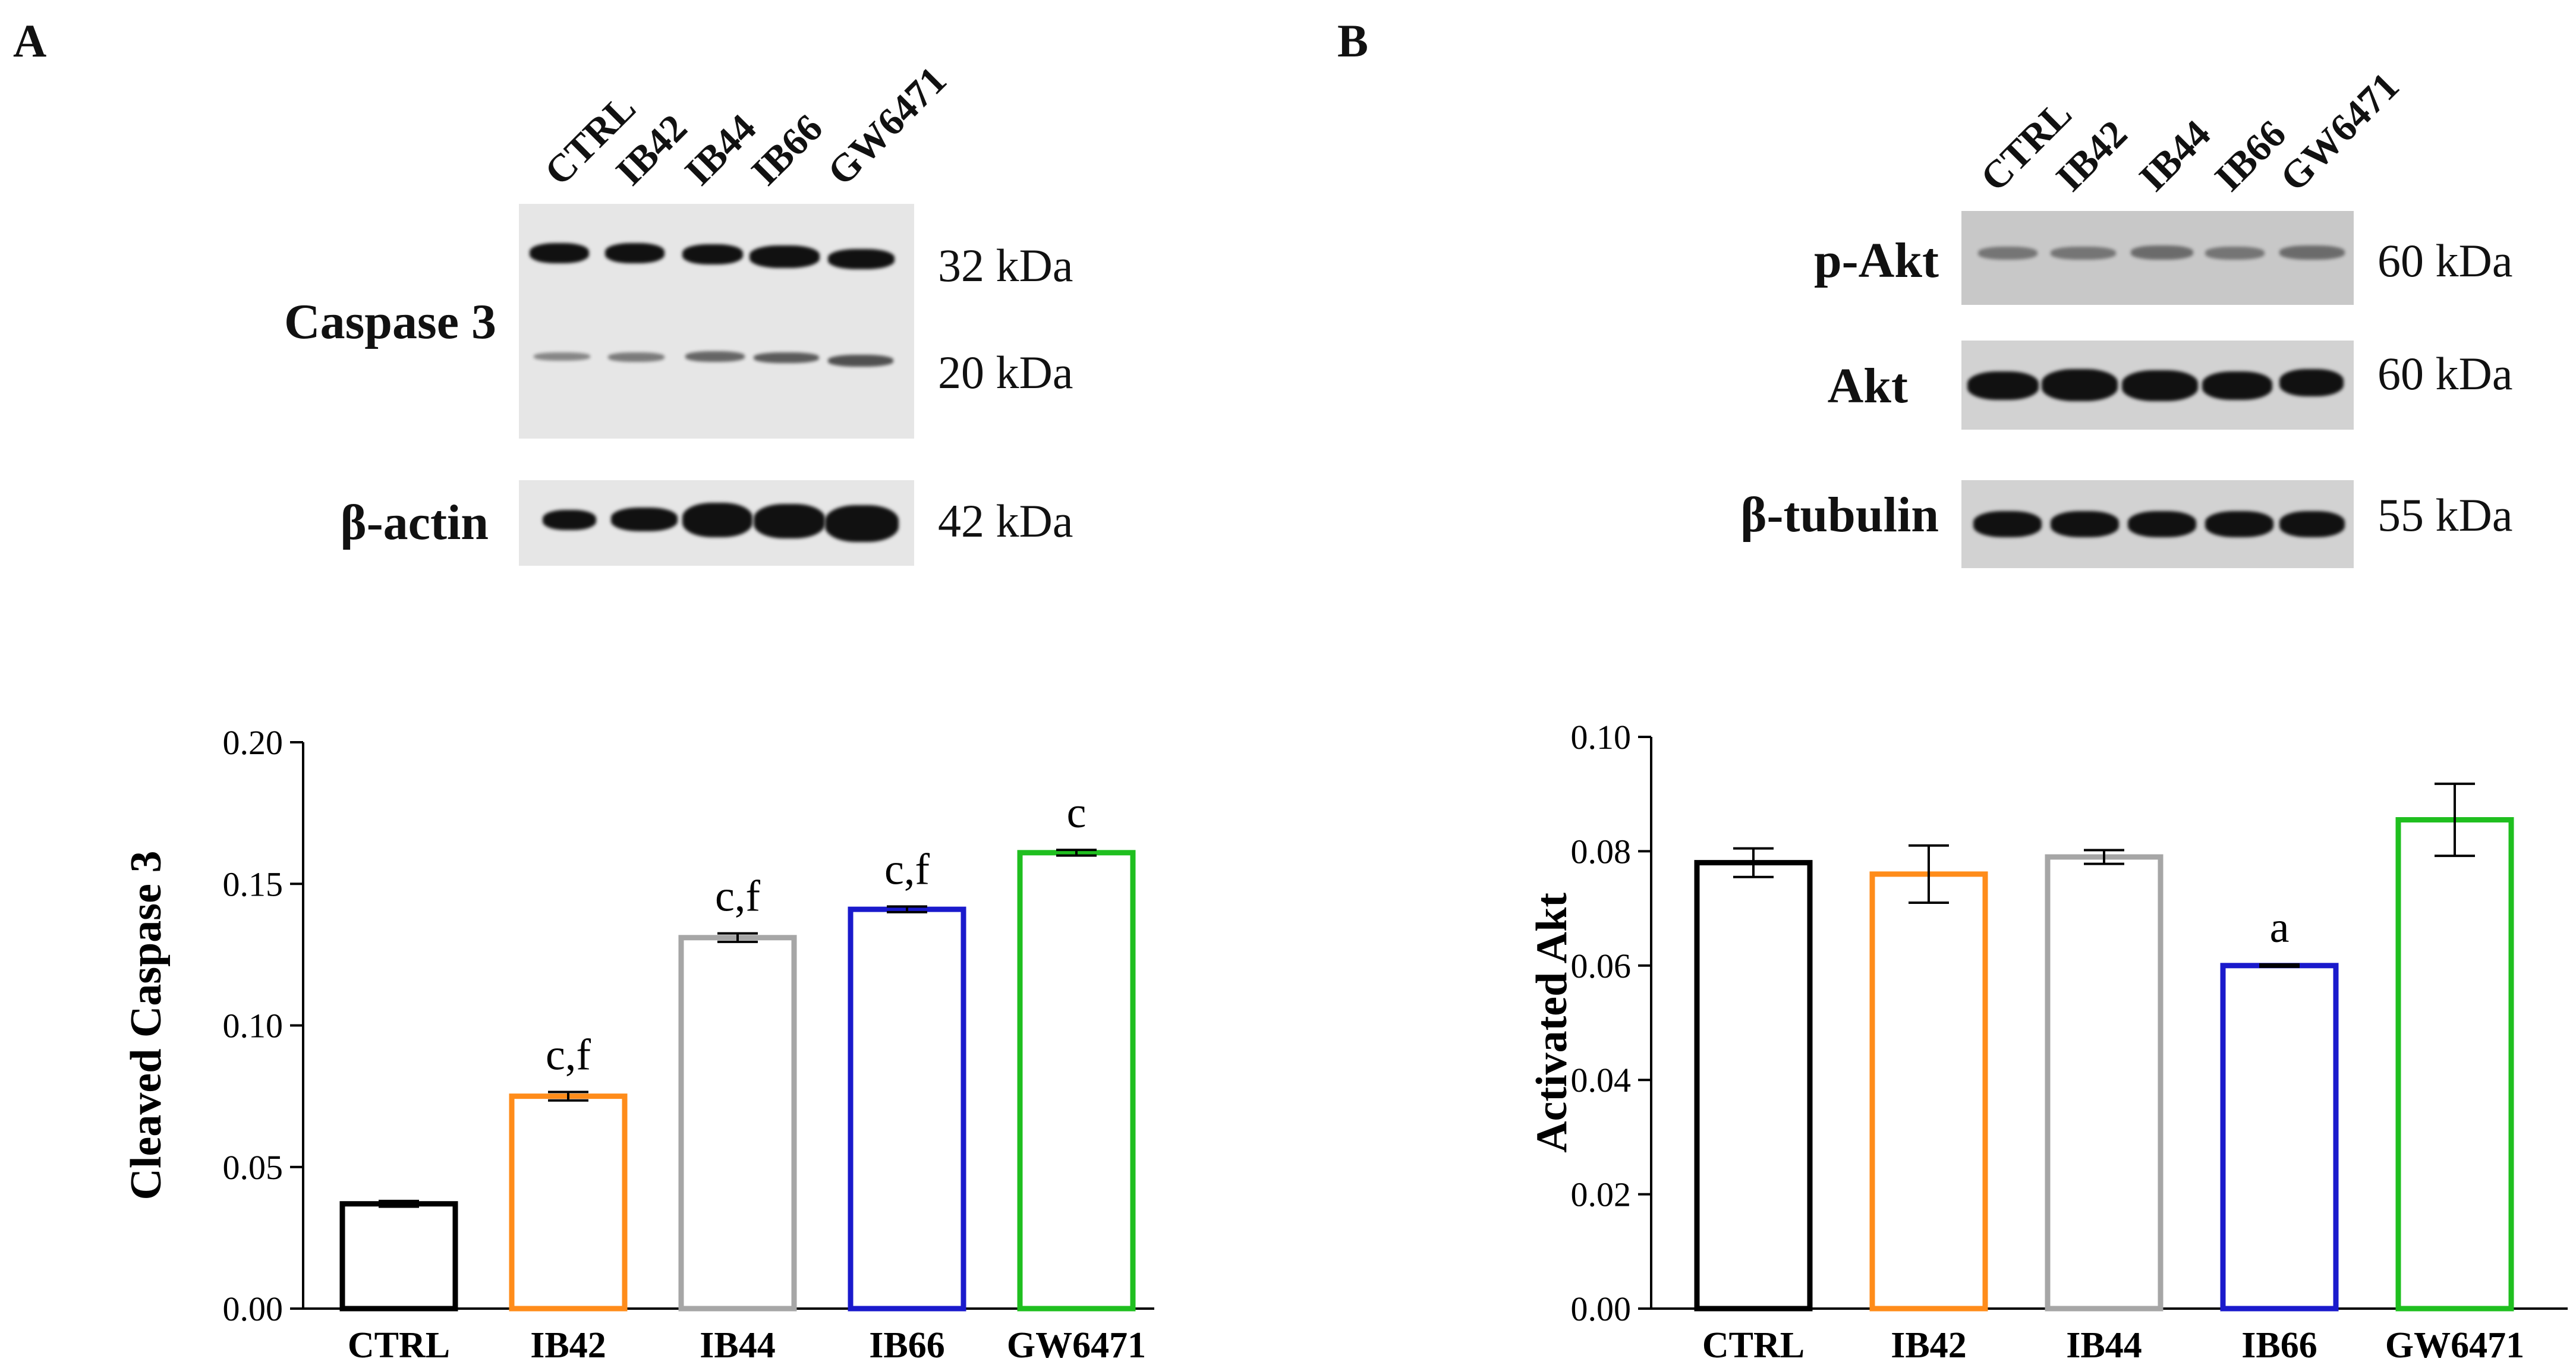 Image resolution: width=2576 pixels, height=1371 pixels. What do you see at coordinates (1552, 1023) in the screenshot?
I see `y-axis-label: Activated Akt` at bounding box center [1552, 1023].